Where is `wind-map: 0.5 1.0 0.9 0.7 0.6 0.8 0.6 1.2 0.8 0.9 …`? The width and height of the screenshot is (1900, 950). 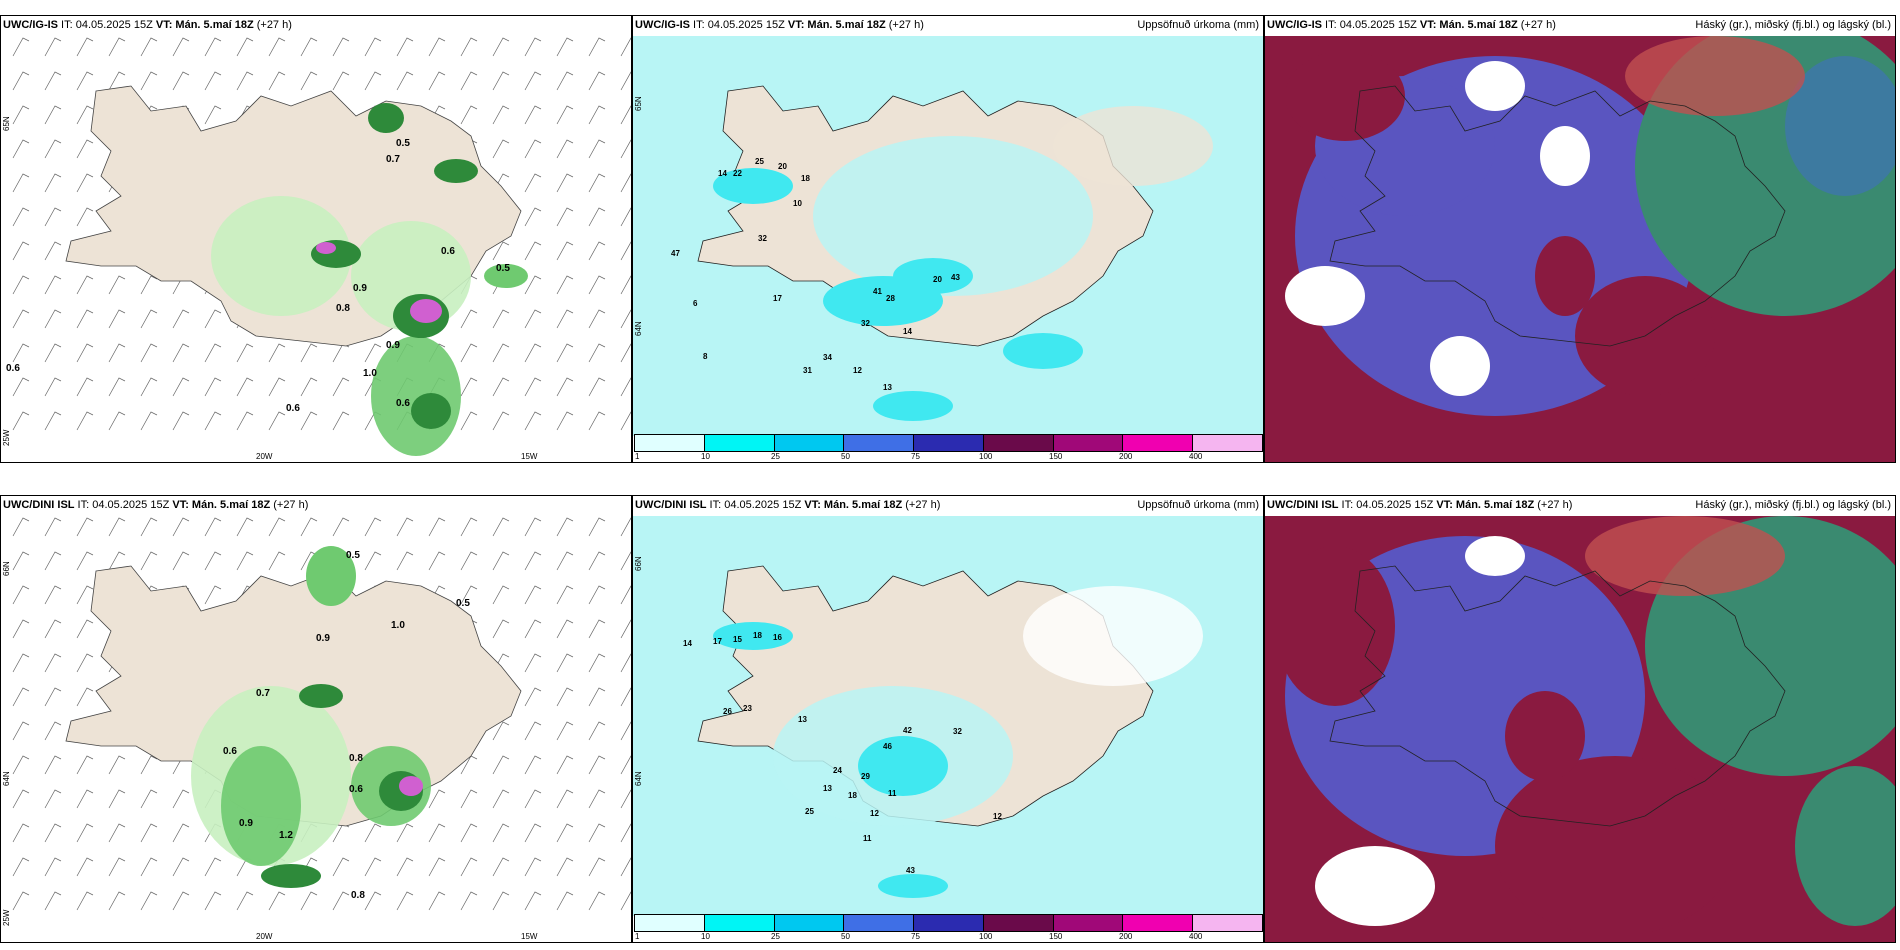
wind-map: 0.5 1.0 0.9 0.7 0.6 0.8 0.6 1.2 0.8 0.9 … is located at coordinates (321, 714).